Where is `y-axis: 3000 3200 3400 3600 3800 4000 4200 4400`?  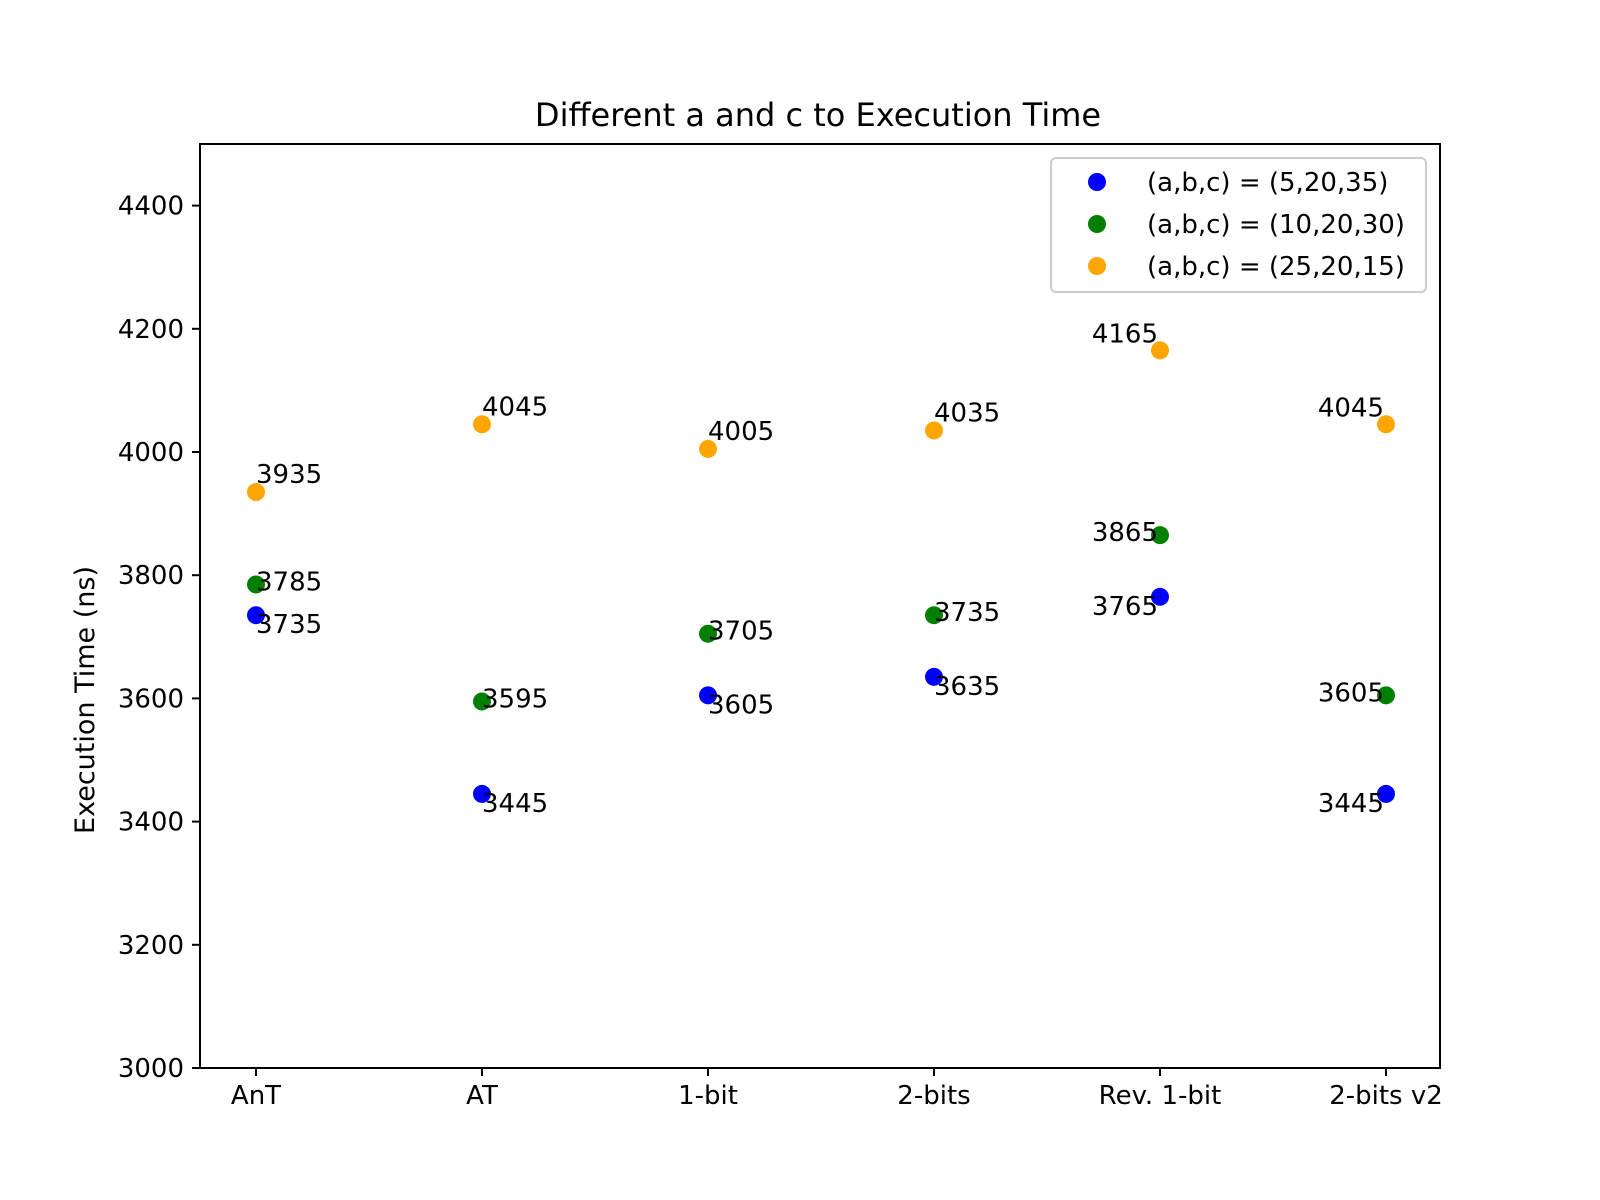 y-axis: 3000 3200 3400 3600 3800 4000 4200 4400 is located at coordinates (159, 638).